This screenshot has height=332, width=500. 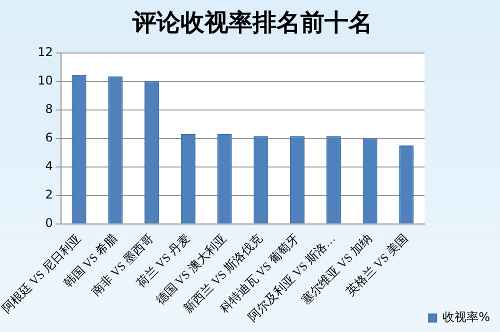 I want to click on y-tick-label: 10, so click(x=45, y=80).